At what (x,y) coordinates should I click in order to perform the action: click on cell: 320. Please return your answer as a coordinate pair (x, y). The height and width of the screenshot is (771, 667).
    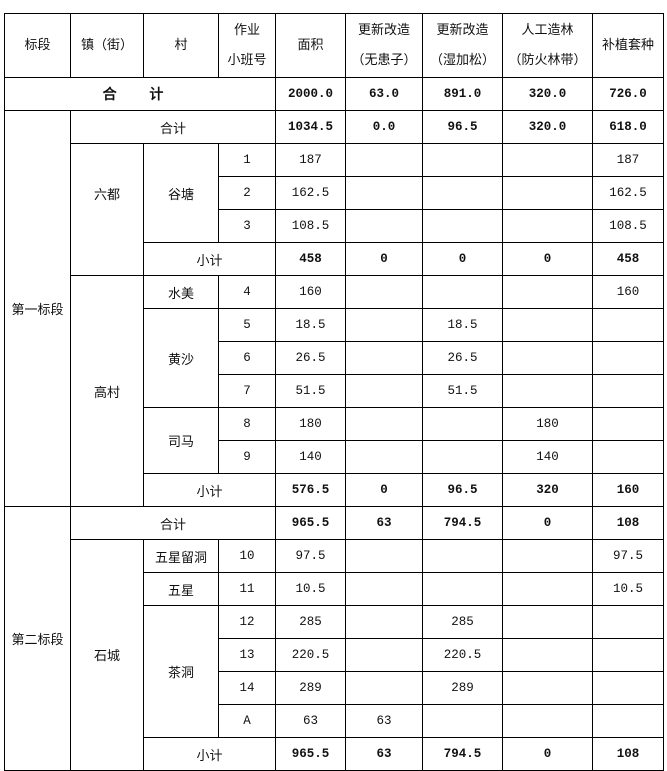
    Looking at the image, I should click on (547, 490).